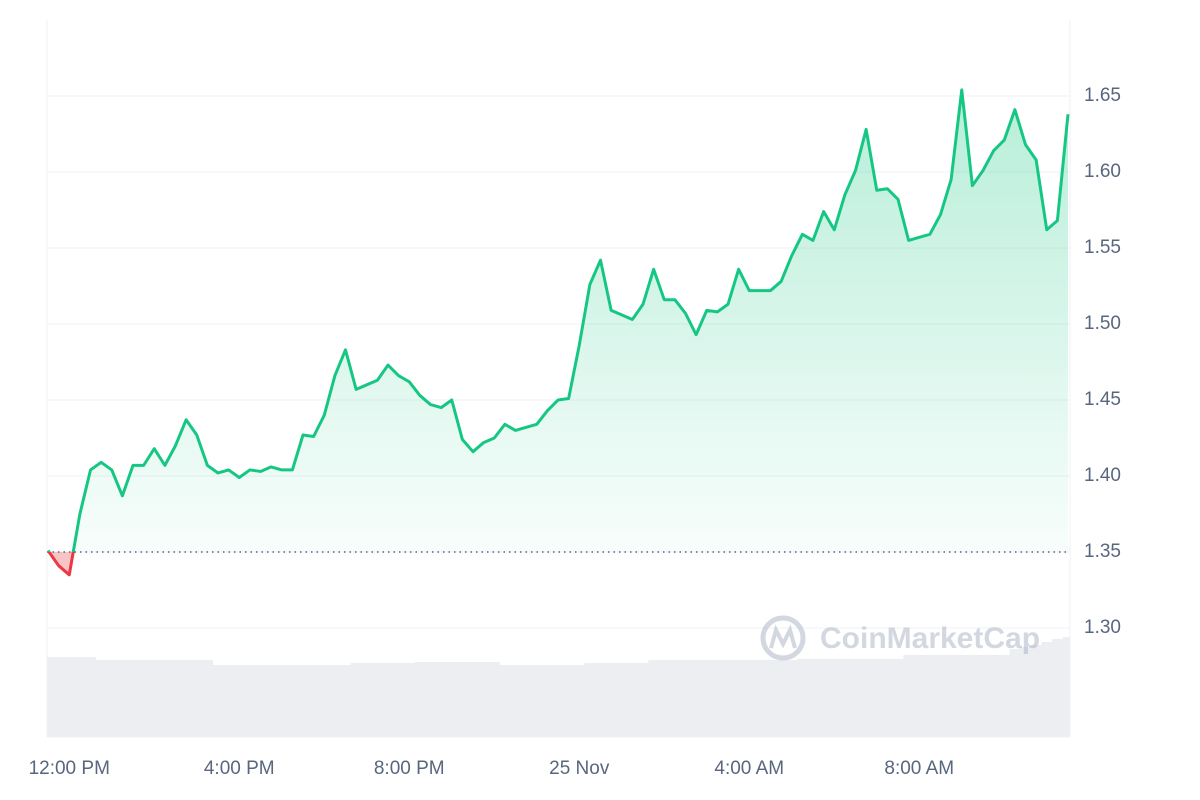  What do you see at coordinates (239, 768) in the screenshot?
I see `x-tick-label: 4:00 PM` at bounding box center [239, 768].